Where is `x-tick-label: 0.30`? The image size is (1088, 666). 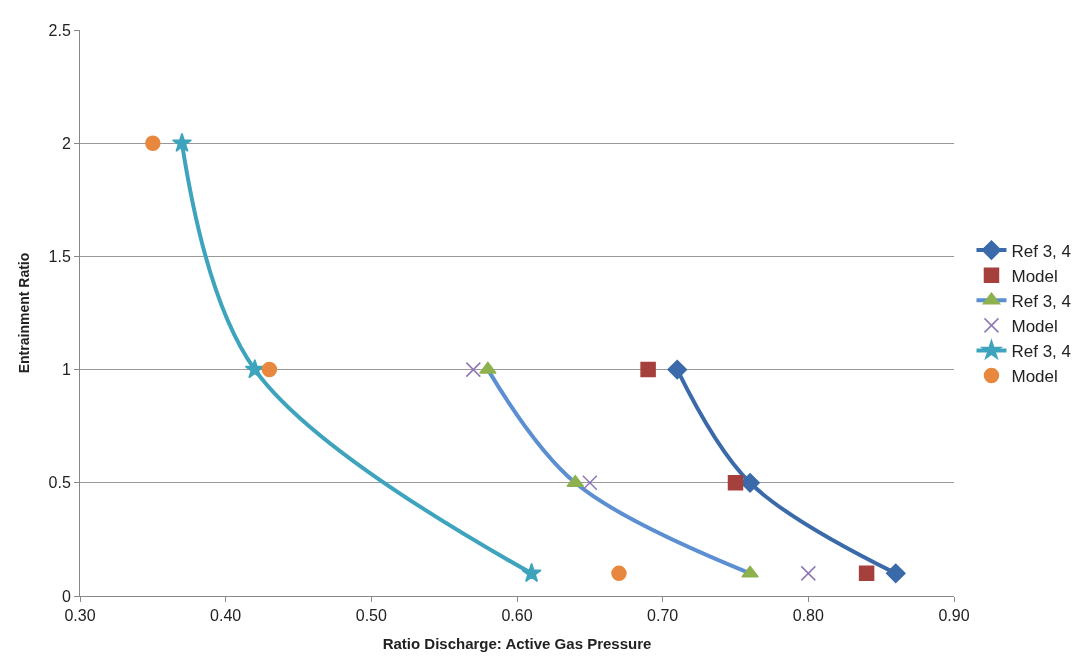
x-tick-label: 0.30 is located at coordinates (80, 616).